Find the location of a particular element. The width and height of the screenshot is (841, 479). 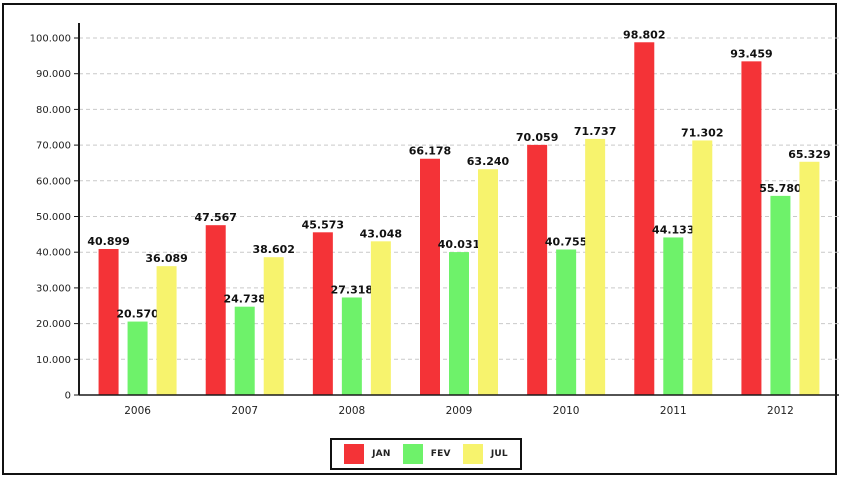

data-label-jul-2008: 43.048 is located at coordinates (381, 233).